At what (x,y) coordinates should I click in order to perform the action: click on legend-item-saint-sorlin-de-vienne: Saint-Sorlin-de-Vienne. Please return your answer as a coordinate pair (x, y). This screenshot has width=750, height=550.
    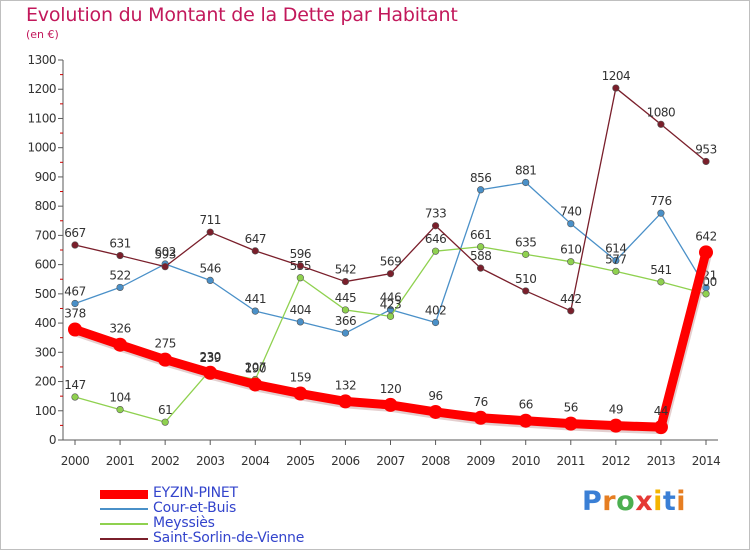
    Looking at the image, I should click on (265, 538).